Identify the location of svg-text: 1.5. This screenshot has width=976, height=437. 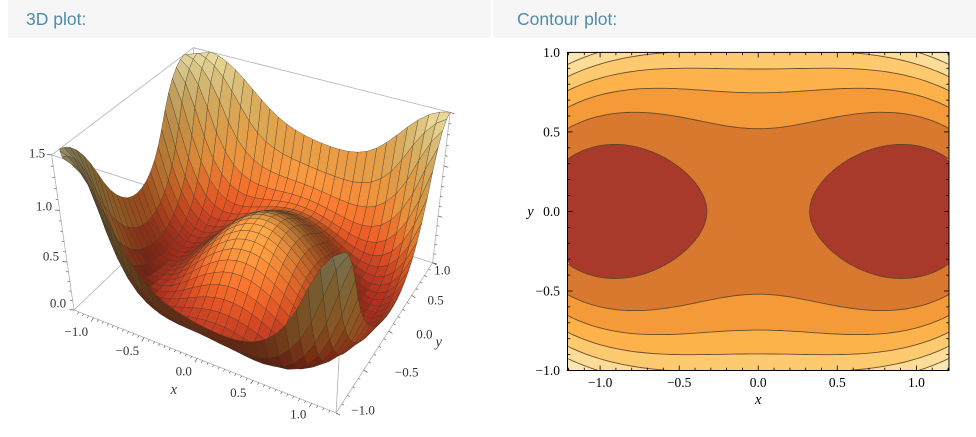
(37, 153).